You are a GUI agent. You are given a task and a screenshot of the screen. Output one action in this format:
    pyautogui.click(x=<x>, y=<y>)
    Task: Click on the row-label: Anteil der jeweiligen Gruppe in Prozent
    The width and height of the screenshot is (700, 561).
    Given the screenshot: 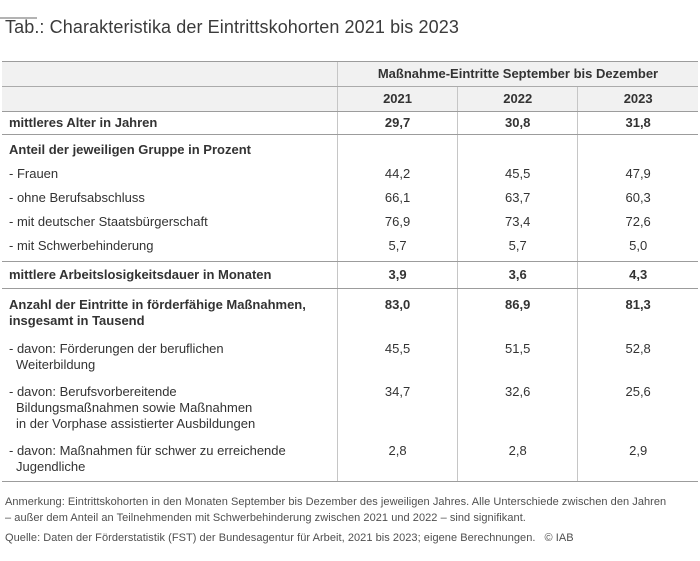 What is the action you would take?
    pyautogui.click(x=130, y=149)
    